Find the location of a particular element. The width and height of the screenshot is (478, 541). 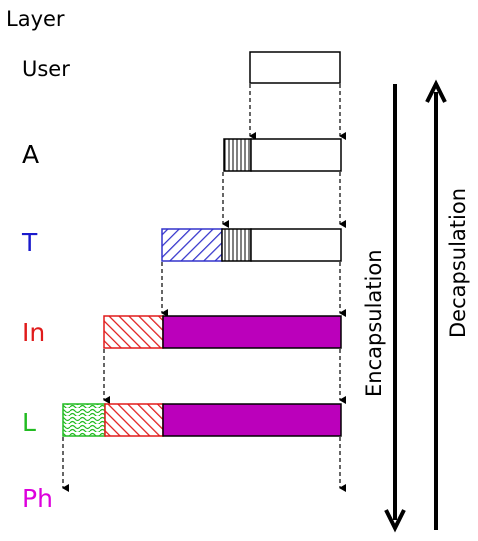

layer-label-ph: Ph is located at coordinates (37, 498).